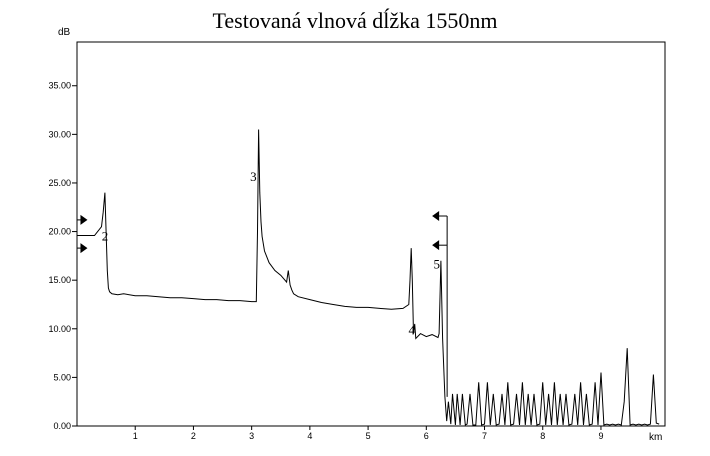  What do you see at coordinates (253, 176) in the screenshot?
I see `event-label: 3` at bounding box center [253, 176].